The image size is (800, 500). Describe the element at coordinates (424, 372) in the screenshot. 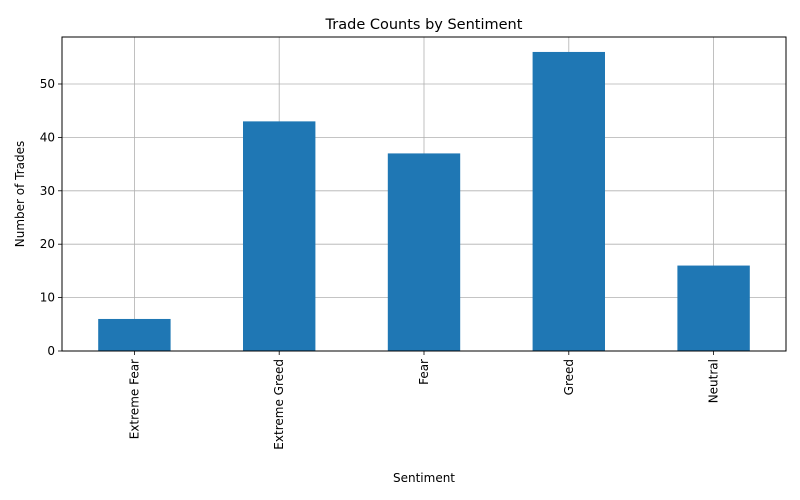

I see `x-tick-label: Fear` at that location.